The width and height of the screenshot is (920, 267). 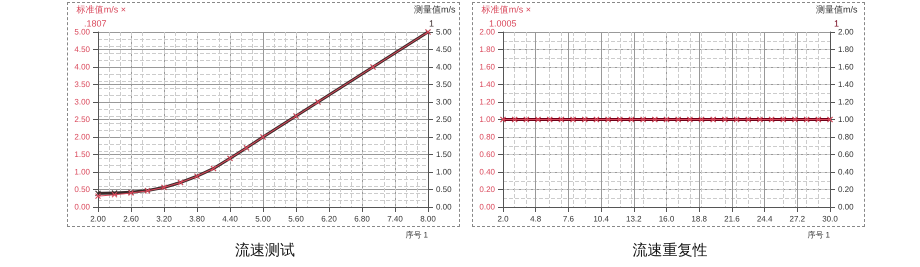 I want to click on x-tick-label: 30.0, so click(x=830, y=219).